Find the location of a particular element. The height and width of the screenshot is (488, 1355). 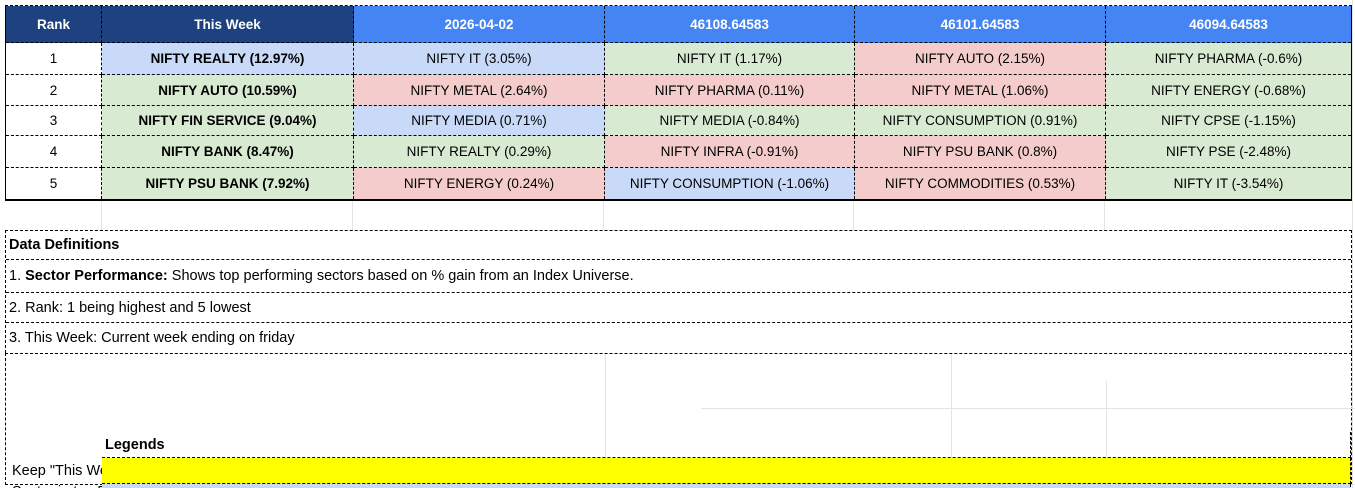

rank-cell: 3 is located at coordinates (54, 121).